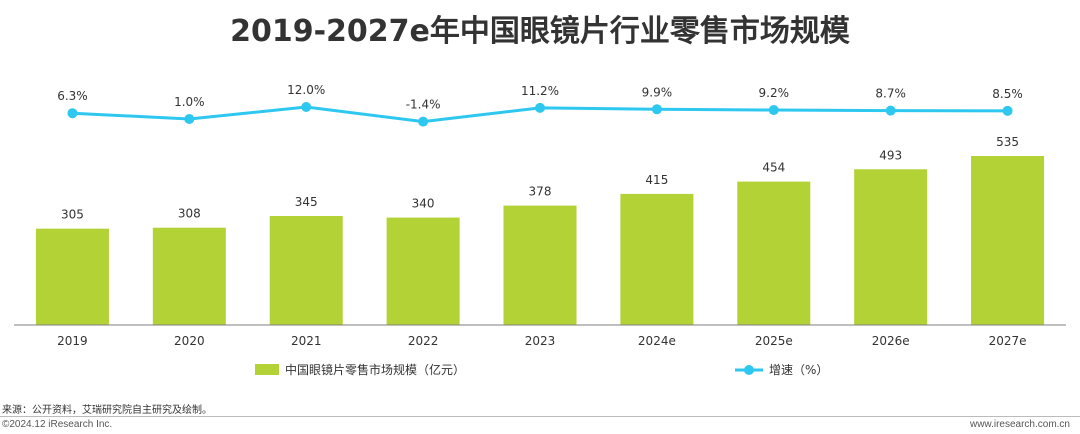 This screenshot has height=434, width=1080. I want to click on bar-value-label-2025e: 454, so click(773, 168).